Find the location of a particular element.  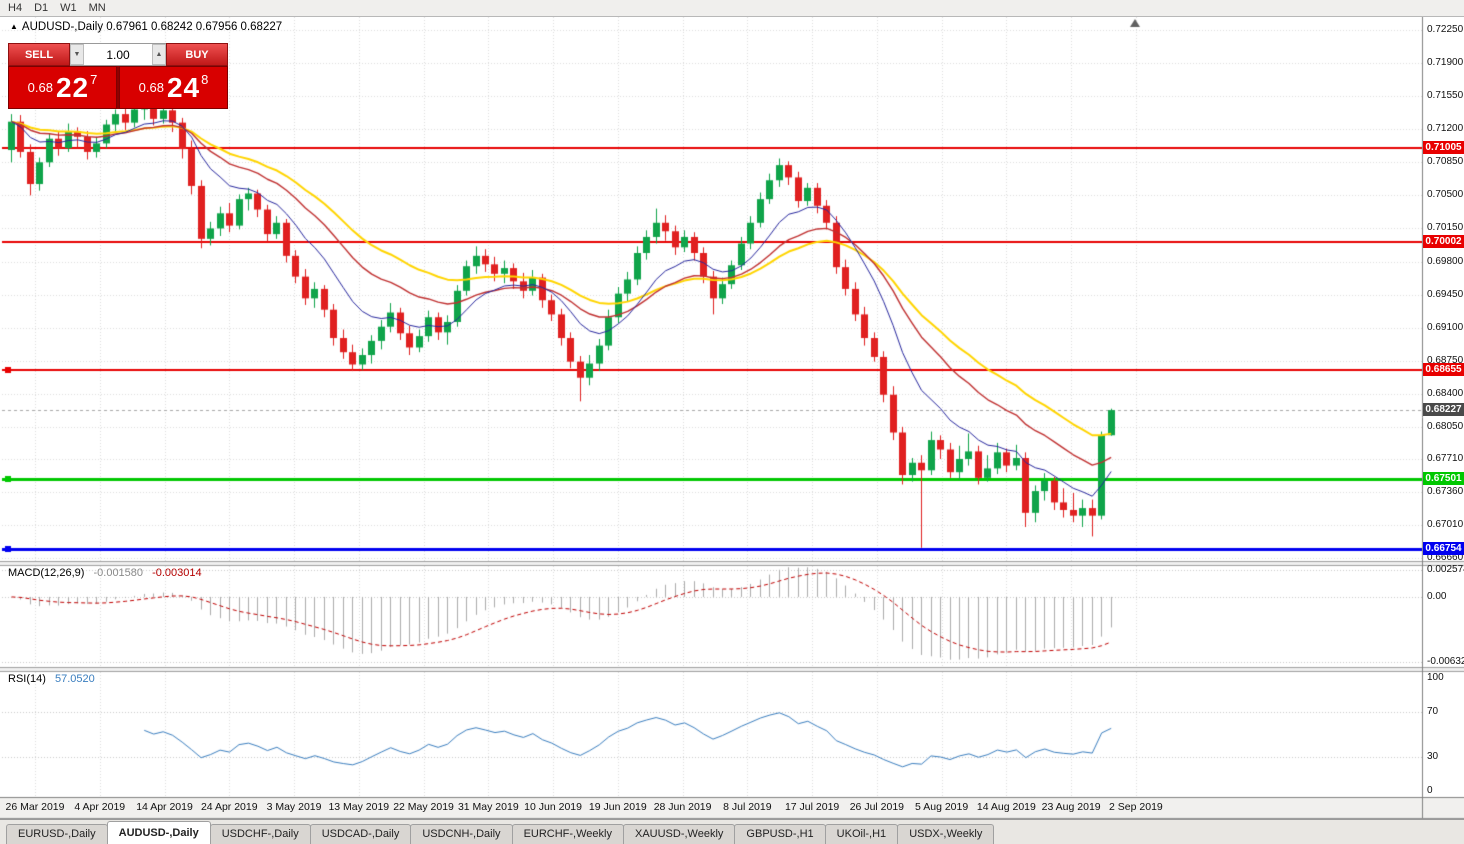

date-tick-label: 22 May 2019 is located at coordinates (423, 807).